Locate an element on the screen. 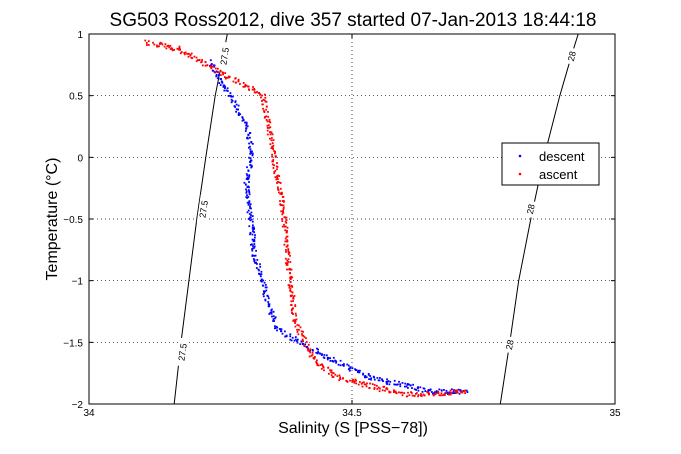 The height and width of the screenshot is (454, 681). y-tick-label: −0.5 is located at coordinates (73, 220).